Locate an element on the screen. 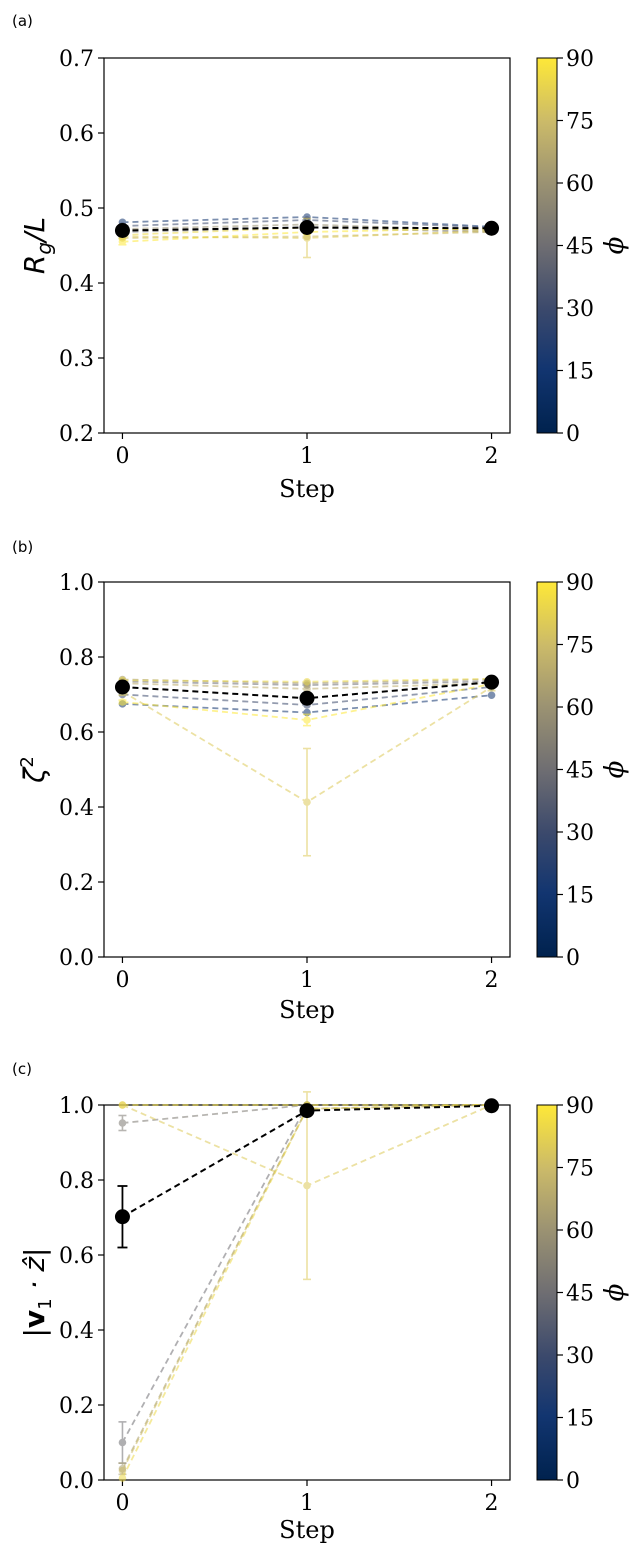  y-tick-label: 0.7 is located at coordinates (76, 59).